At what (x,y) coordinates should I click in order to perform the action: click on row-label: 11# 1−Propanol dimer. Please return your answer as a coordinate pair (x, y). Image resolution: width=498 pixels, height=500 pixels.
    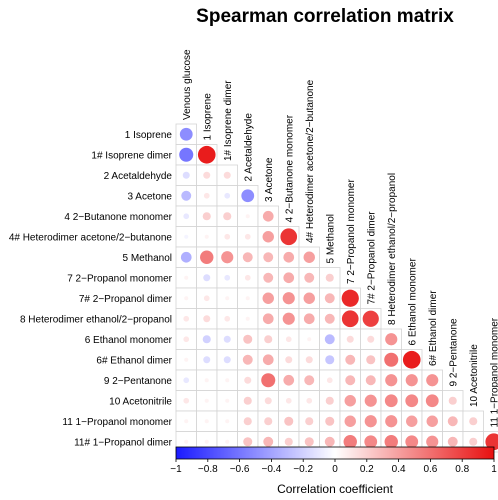
    Looking at the image, I should click on (123, 442).